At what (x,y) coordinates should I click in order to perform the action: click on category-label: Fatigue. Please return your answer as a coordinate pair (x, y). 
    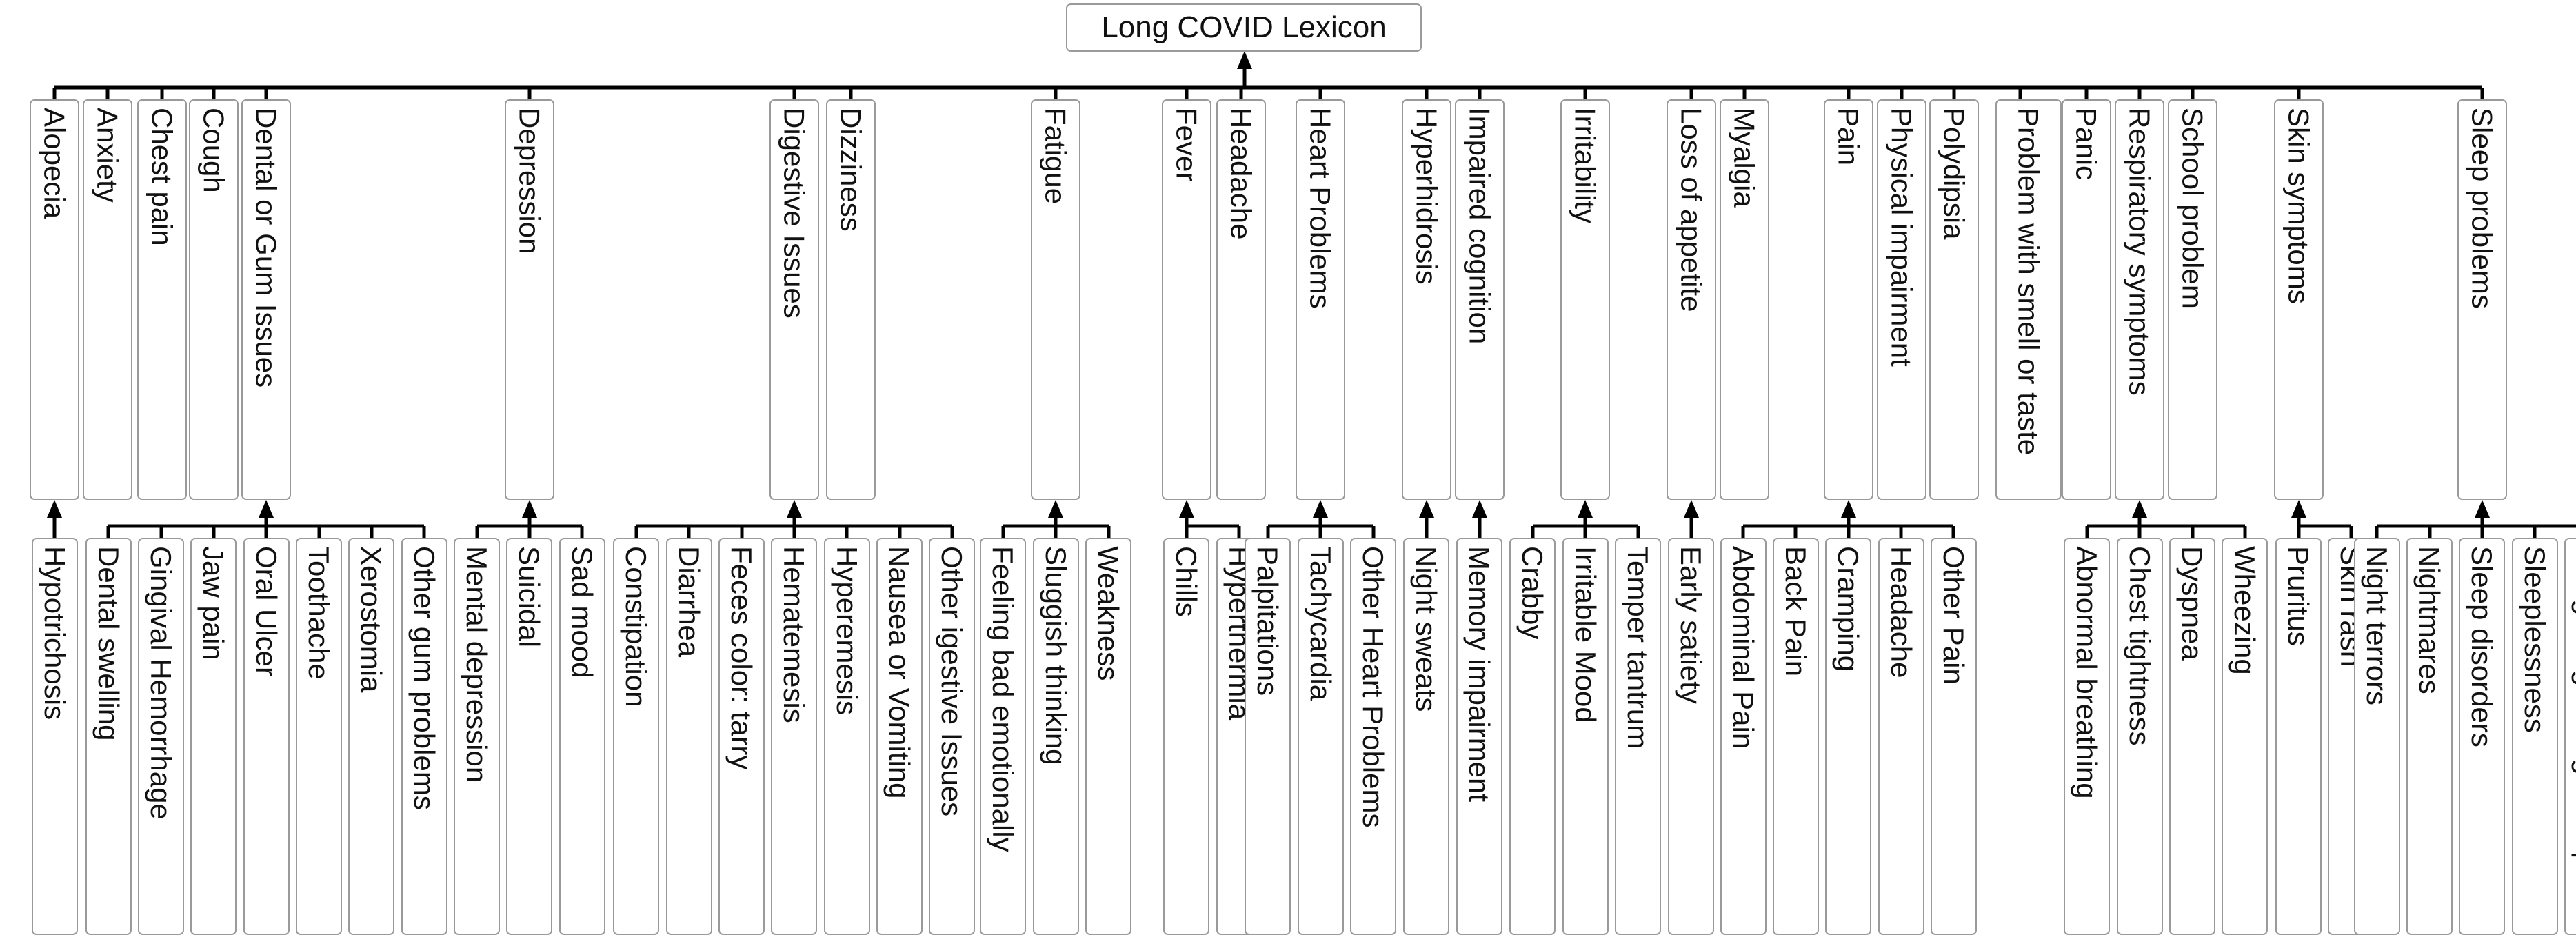
    Looking at the image, I should click on (1055, 156).